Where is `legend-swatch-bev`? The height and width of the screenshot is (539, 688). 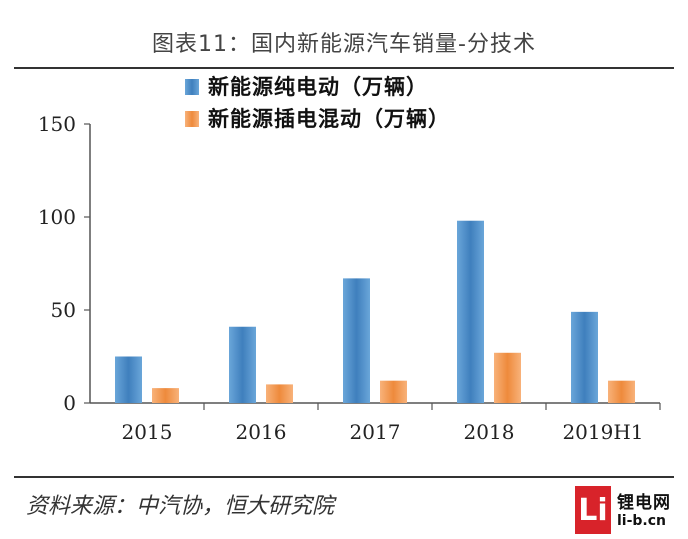
legend-swatch-bev is located at coordinates (192, 87).